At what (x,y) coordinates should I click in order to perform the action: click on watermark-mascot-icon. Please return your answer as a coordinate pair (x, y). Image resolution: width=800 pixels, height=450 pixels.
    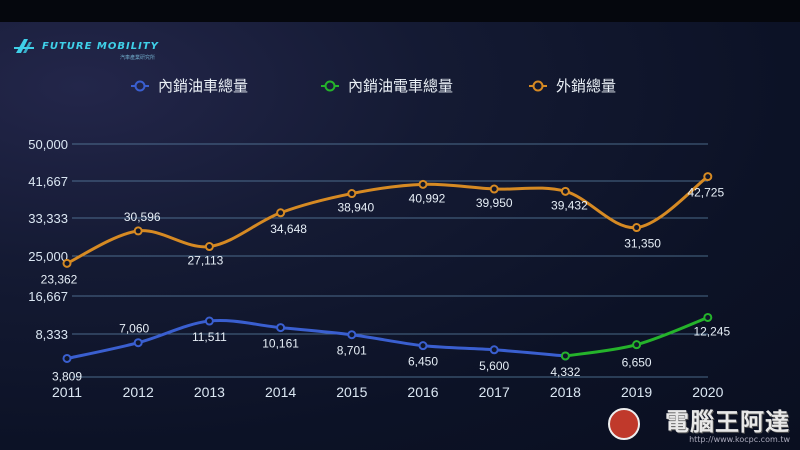
    Looking at the image, I should click on (624, 424).